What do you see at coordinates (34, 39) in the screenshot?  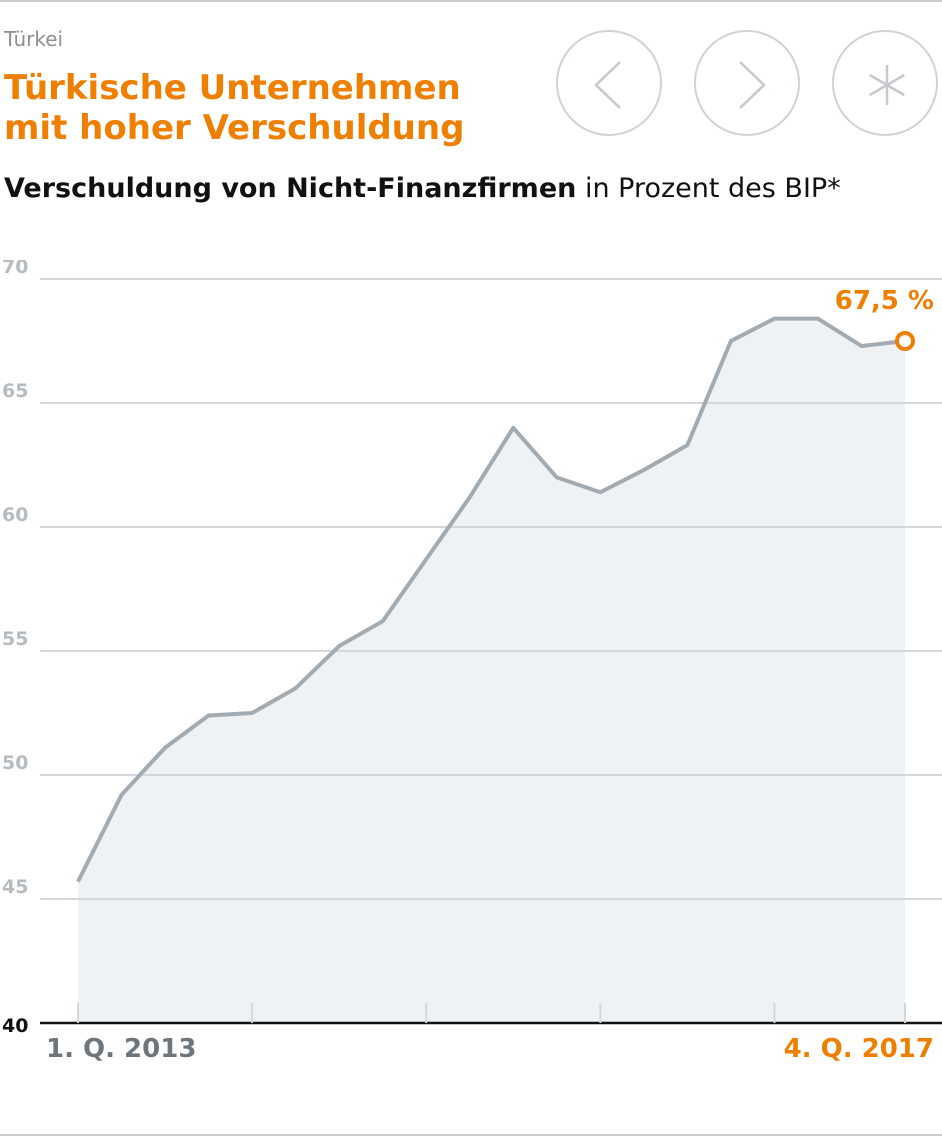 I see `kicker-label: Türkei` at bounding box center [34, 39].